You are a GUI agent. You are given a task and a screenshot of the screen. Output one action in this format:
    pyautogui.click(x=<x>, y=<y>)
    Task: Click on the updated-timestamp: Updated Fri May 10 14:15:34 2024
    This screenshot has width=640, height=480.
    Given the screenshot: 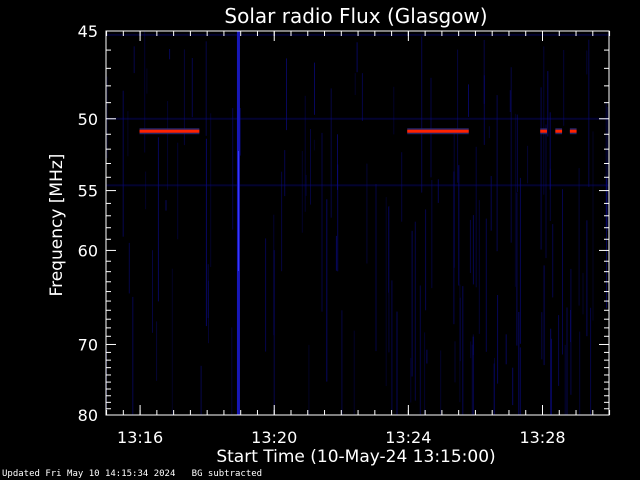 What is the action you would take?
    pyautogui.click(x=89, y=474)
    